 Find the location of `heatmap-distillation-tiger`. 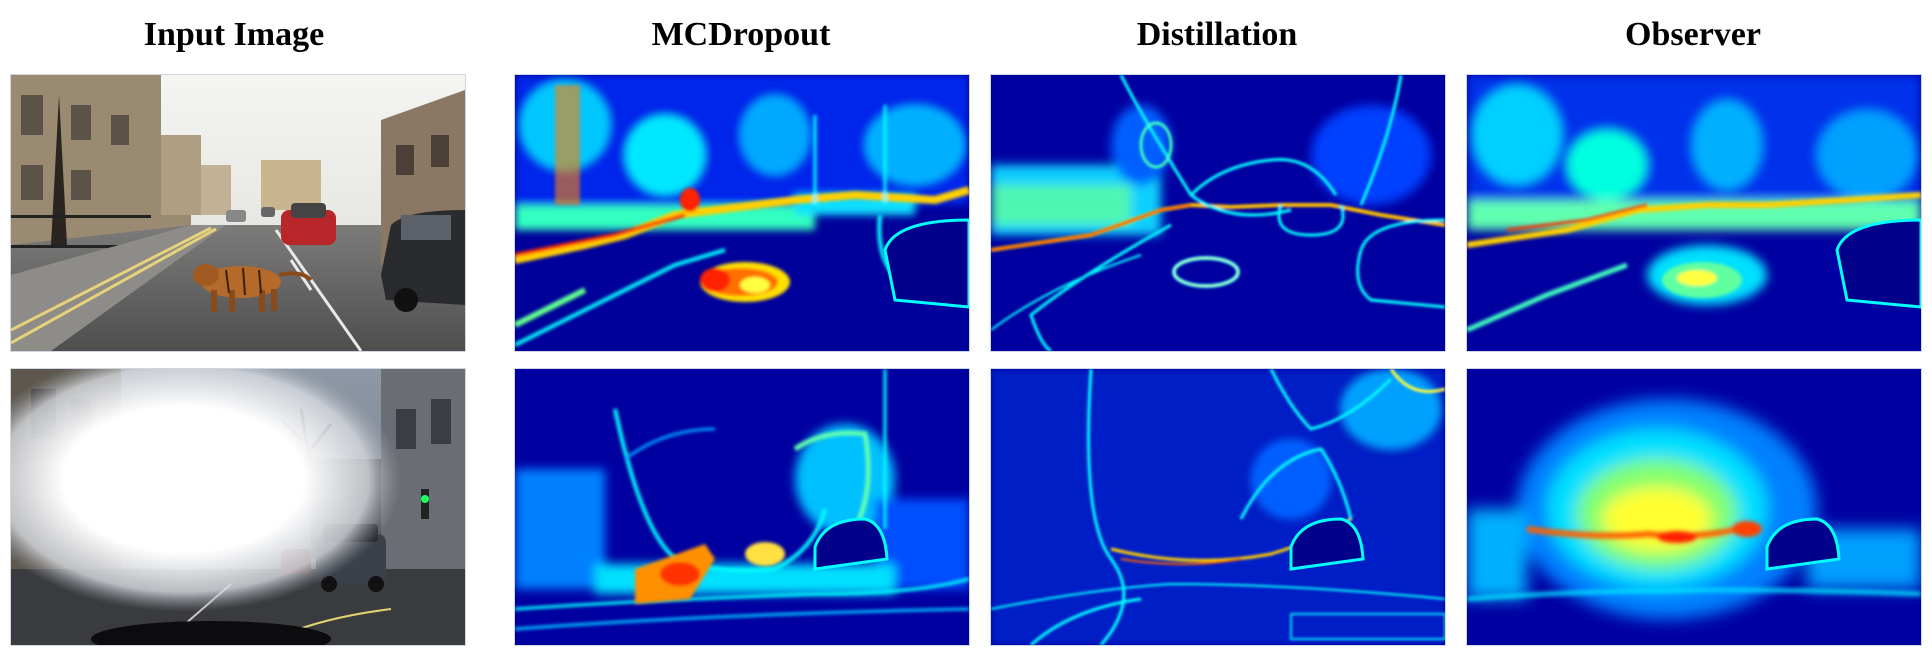

heatmap-distillation-tiger is located at coordinates (1218, 213).